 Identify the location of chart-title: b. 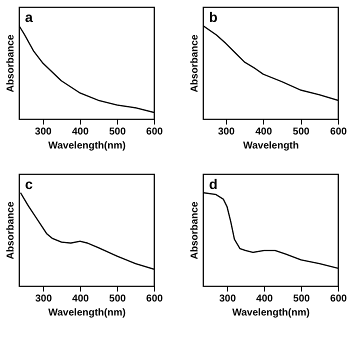
(213, 17).